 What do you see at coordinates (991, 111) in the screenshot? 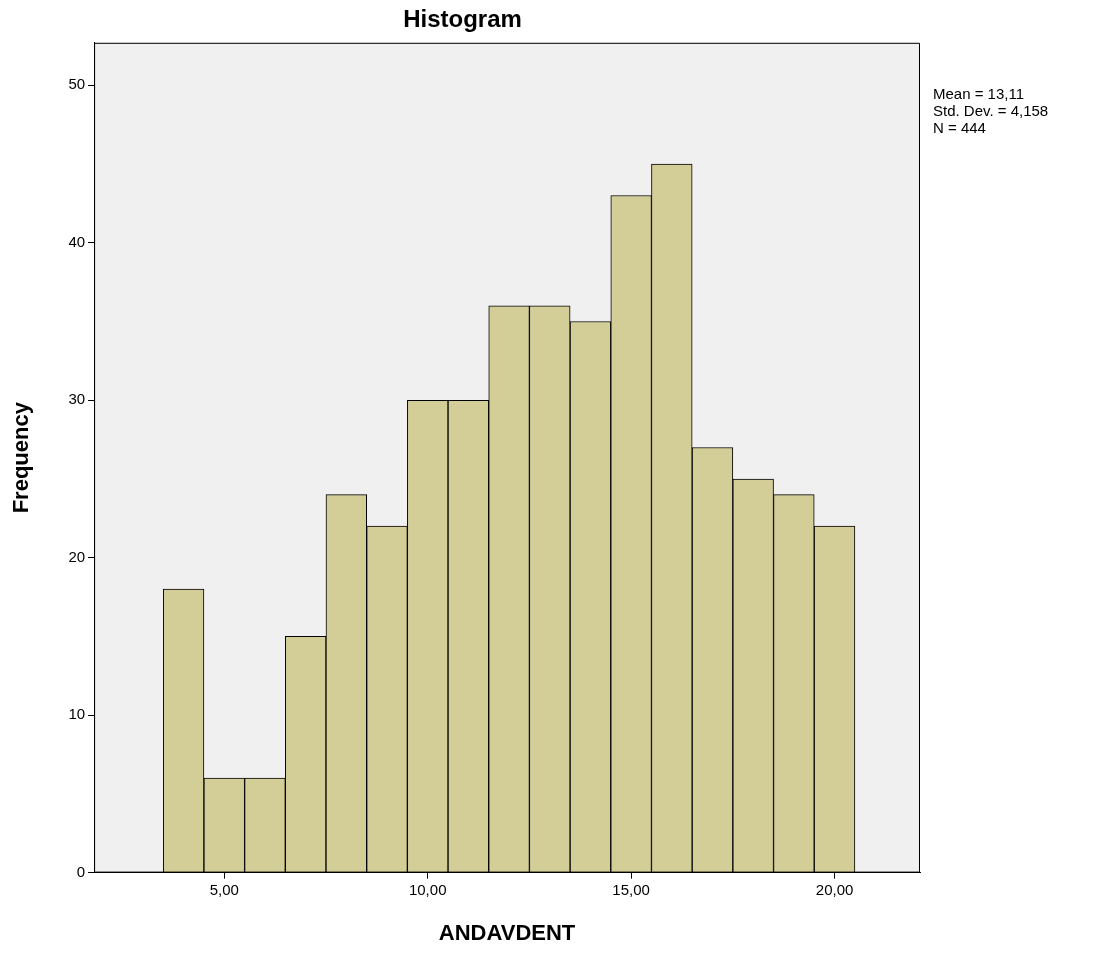
I see `text: Std. Dev. = 4,158` at bounding box center [991, 111].